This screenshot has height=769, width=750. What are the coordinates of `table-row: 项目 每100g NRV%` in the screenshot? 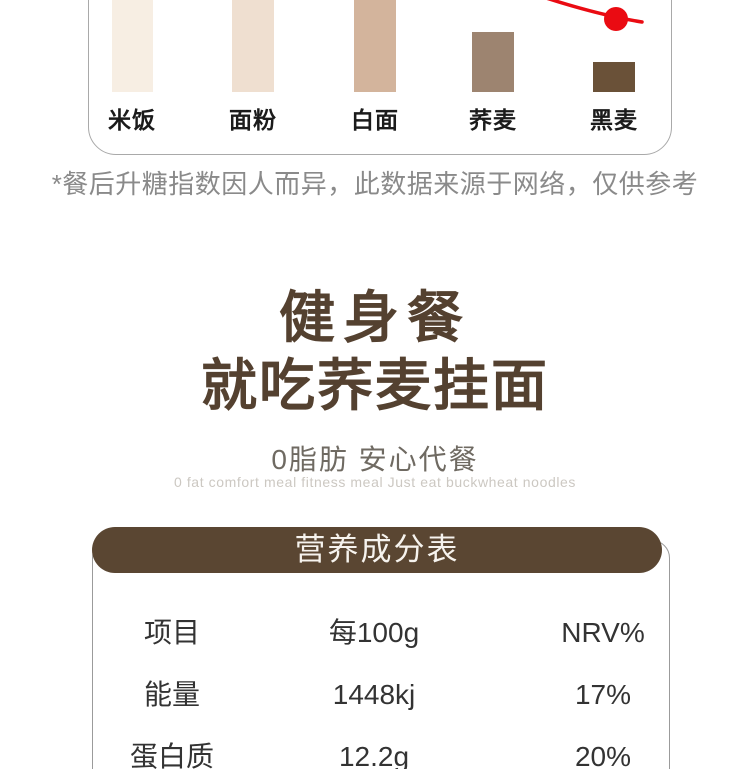 It's located at (380, 633).